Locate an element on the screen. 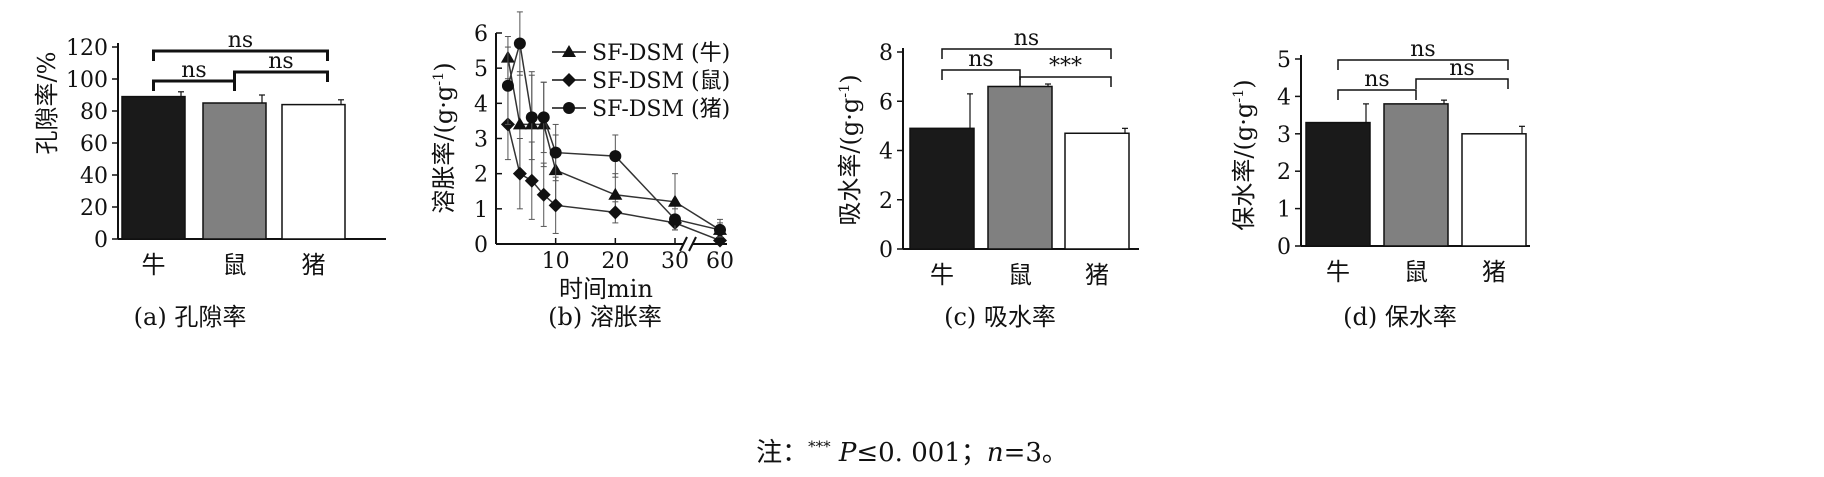 This screenshot has width=1824, height=477. y-axis-label: 吸水率/(g·g-1) is located at coordinates (850, 149).